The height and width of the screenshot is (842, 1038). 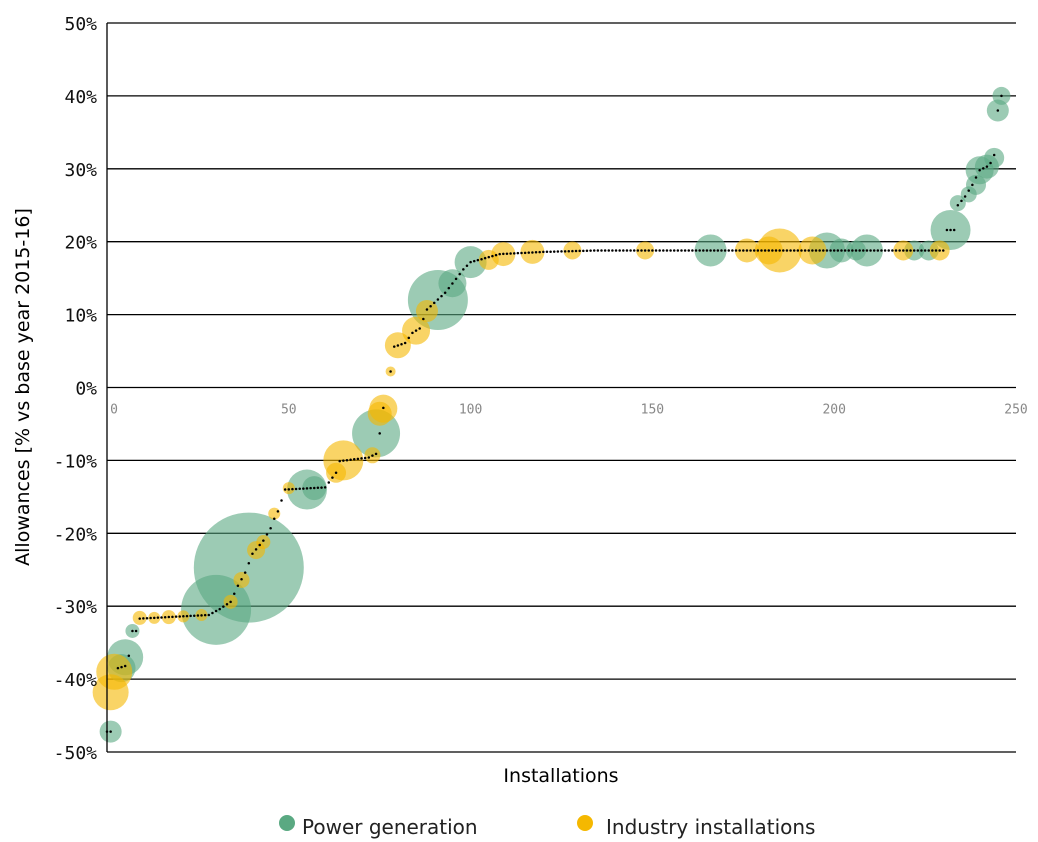 What do you see at coordinates (585, 823) in the screenshot?
I see `legend-swatch-industry` at bounding box center [585, 823].